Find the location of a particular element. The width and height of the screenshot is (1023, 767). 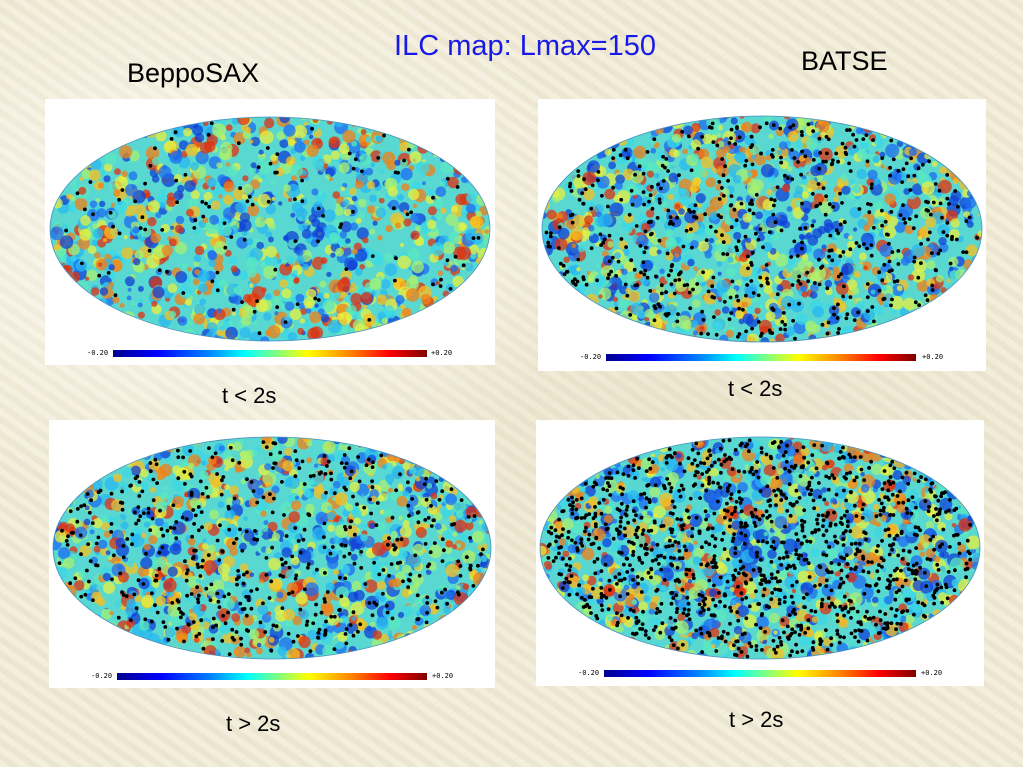

grb-positions is located at coordinates (272, 228).